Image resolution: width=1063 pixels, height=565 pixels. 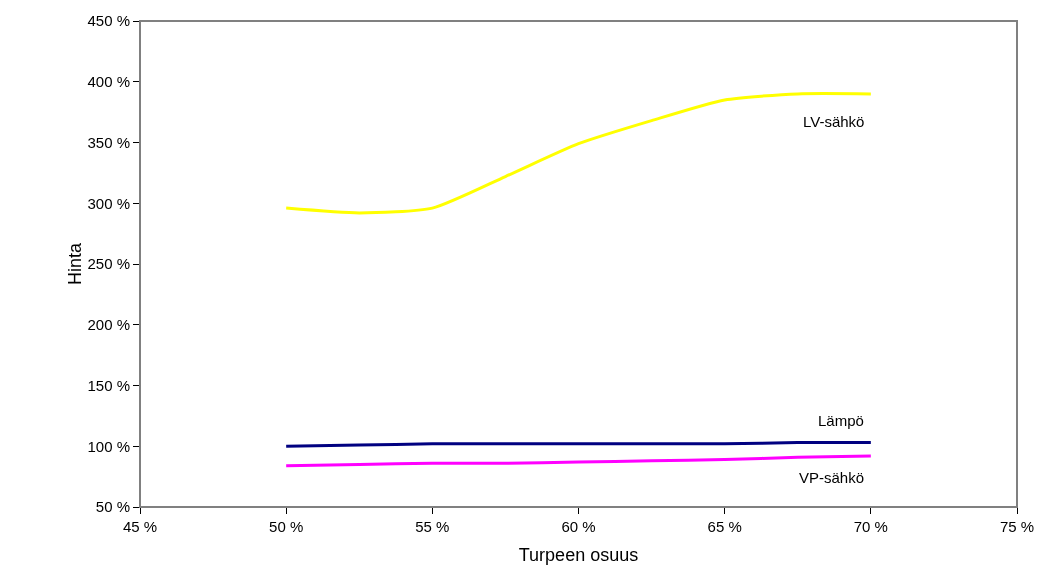 What do you see at coordinates (108, 142) in the screenshot?
I see `y-tick-label: 350 %` at bounding box center [108, 142].